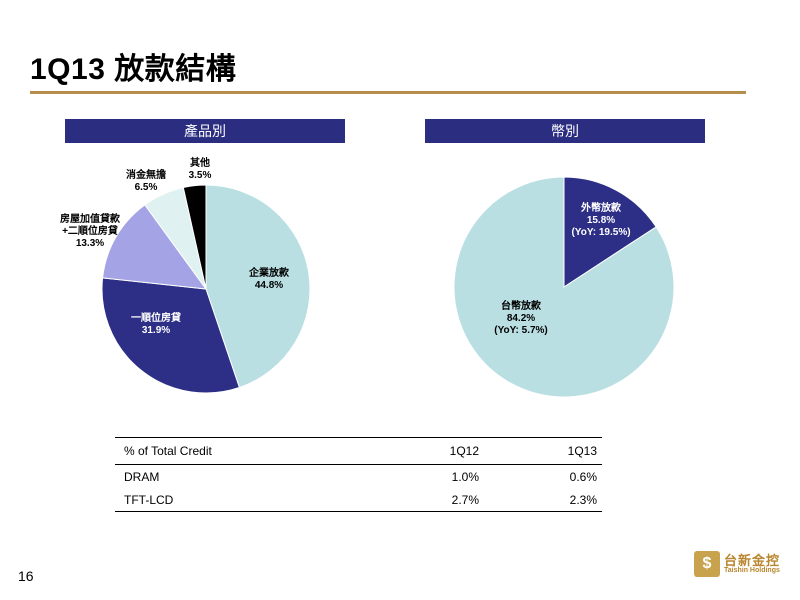 The image size is (800, 600). What do you see at coordinates (358, 451) in the screenshot?
I see `table-header-row: % of Total Credit 1Q12 1Q13` at bounding box center [358, 451].